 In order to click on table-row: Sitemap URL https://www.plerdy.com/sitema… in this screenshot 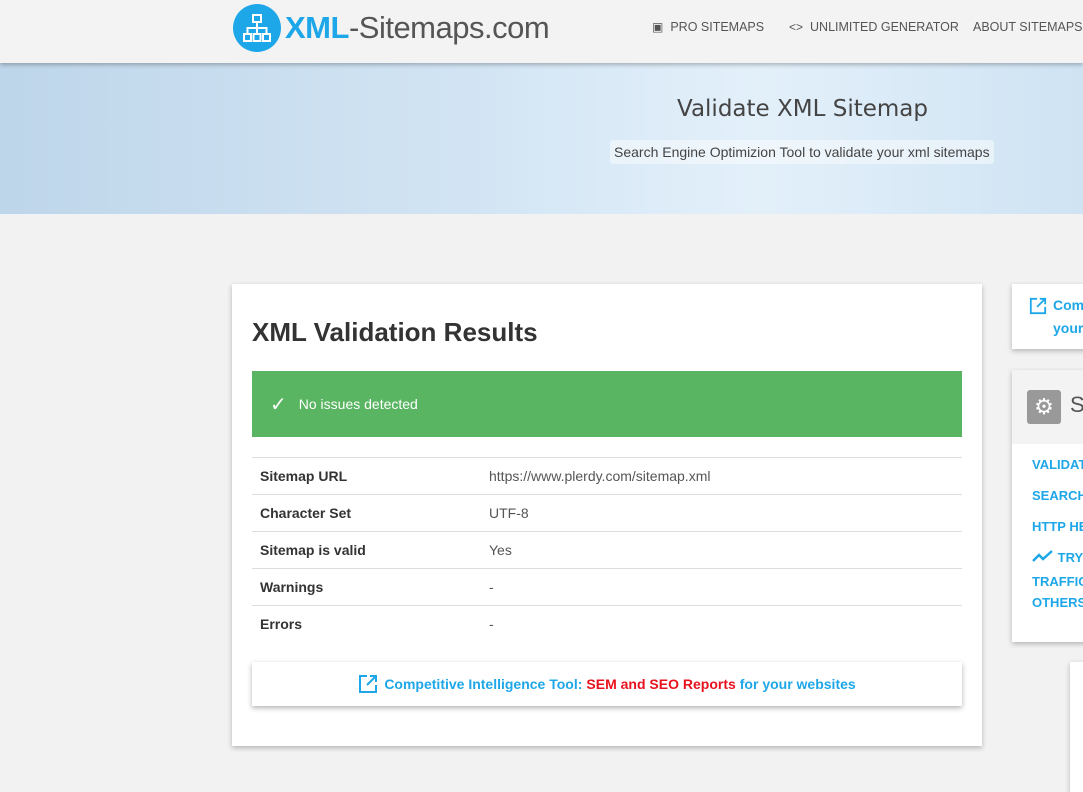, I will do `click(607, 476)`.